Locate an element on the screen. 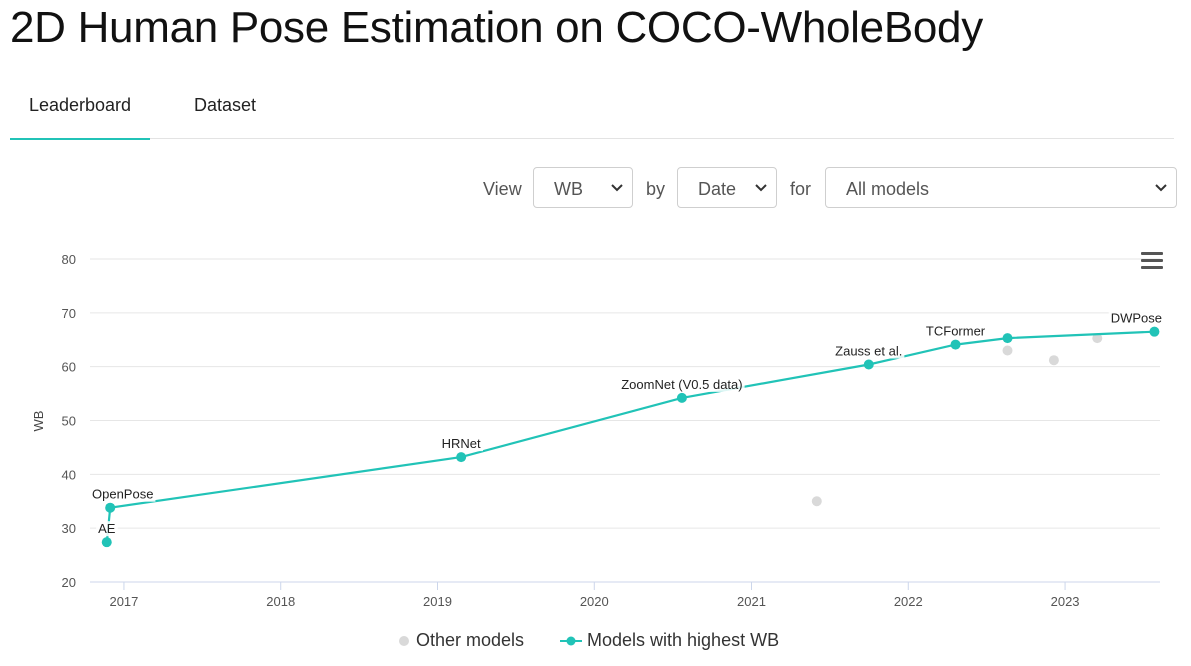 The height and width of the screenshot is (666, 1191). y-tick-label: 50 is located at coordinates (69, 421).